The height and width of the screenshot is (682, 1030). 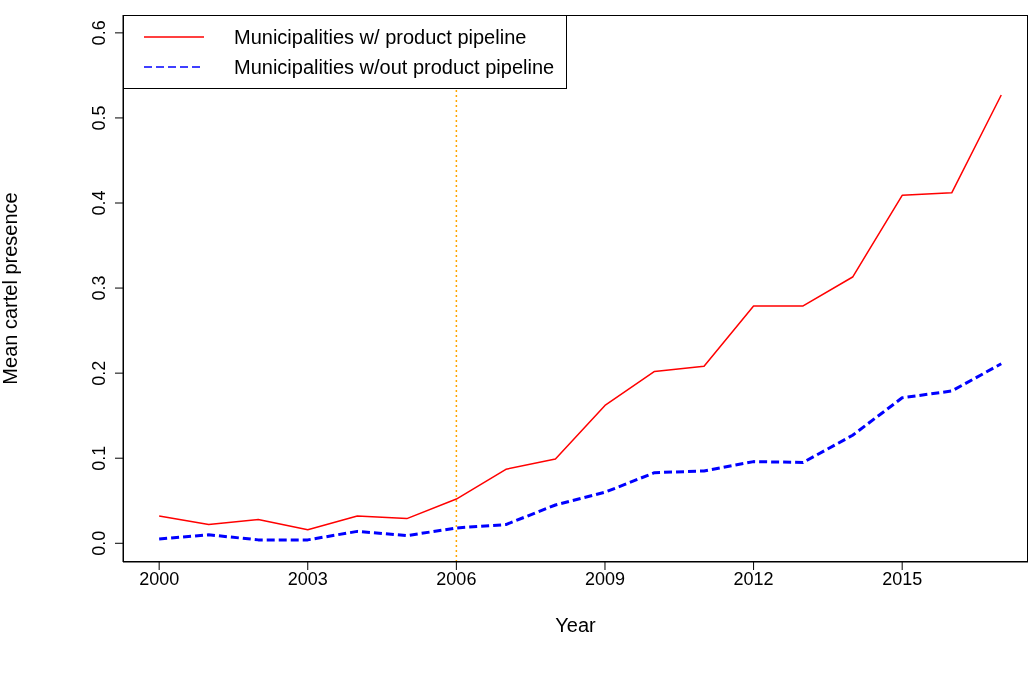 I want to click on y-tick-label: 0.5, so click(x=99, y=118).